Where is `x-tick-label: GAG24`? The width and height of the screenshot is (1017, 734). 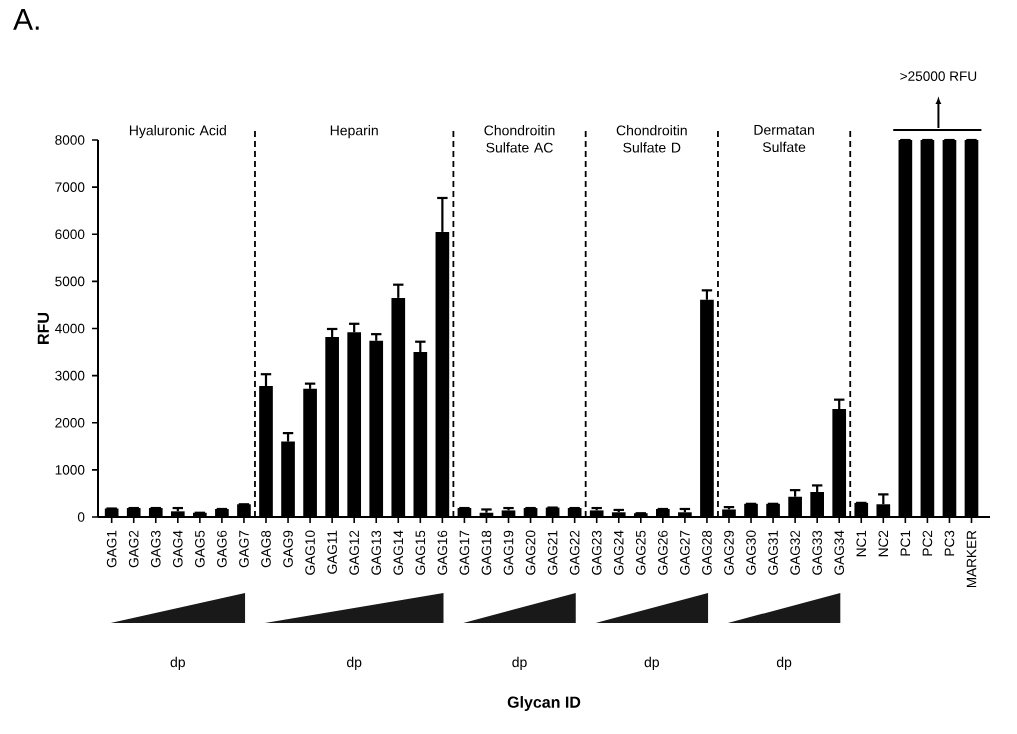
x-tick-label: GAG24 is located at coordinates (618, 552).